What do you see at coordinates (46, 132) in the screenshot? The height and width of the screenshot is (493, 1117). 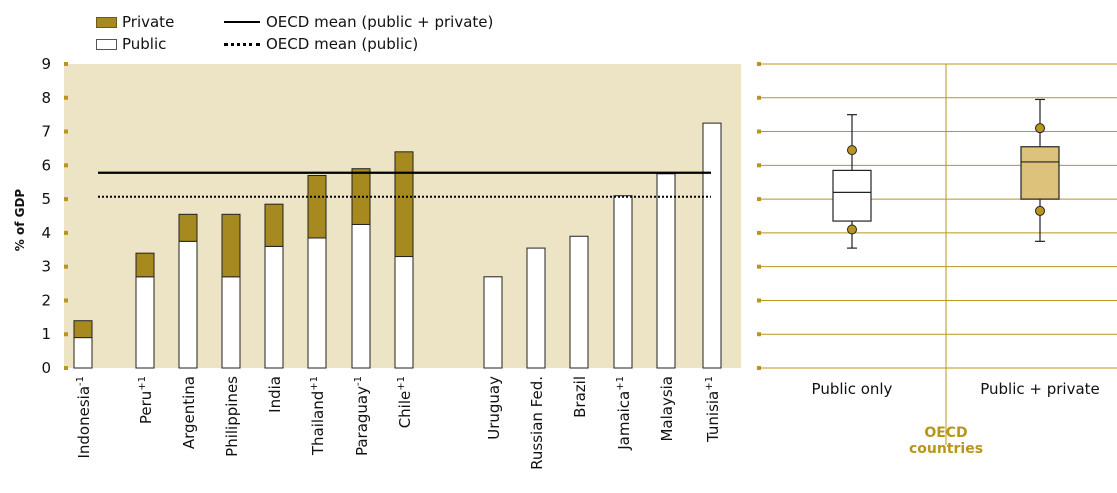 I see `y-tick-label: 7` at bounding box center [46, 132].